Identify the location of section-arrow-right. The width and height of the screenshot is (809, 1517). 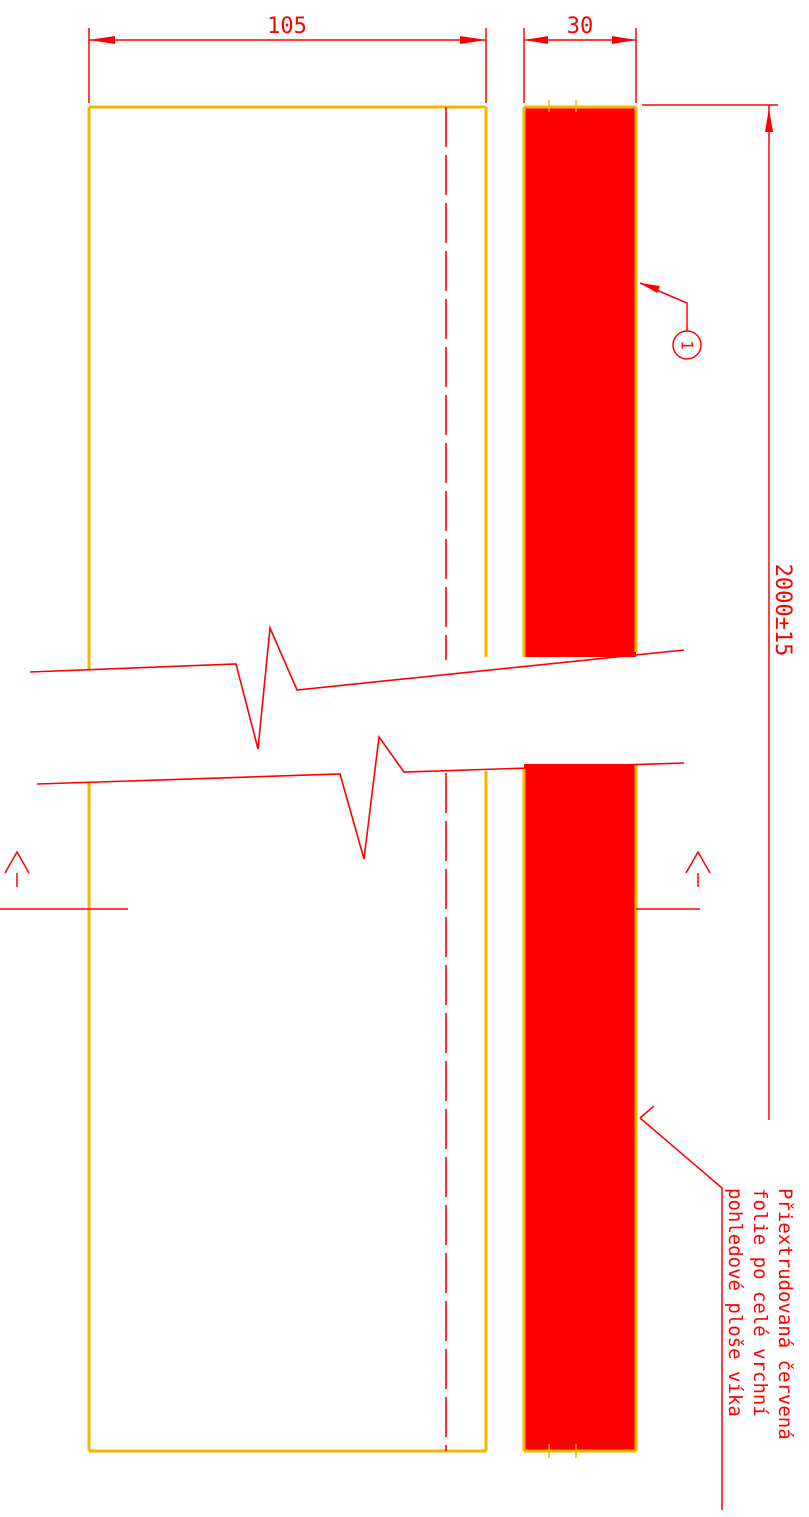
(698, 862).